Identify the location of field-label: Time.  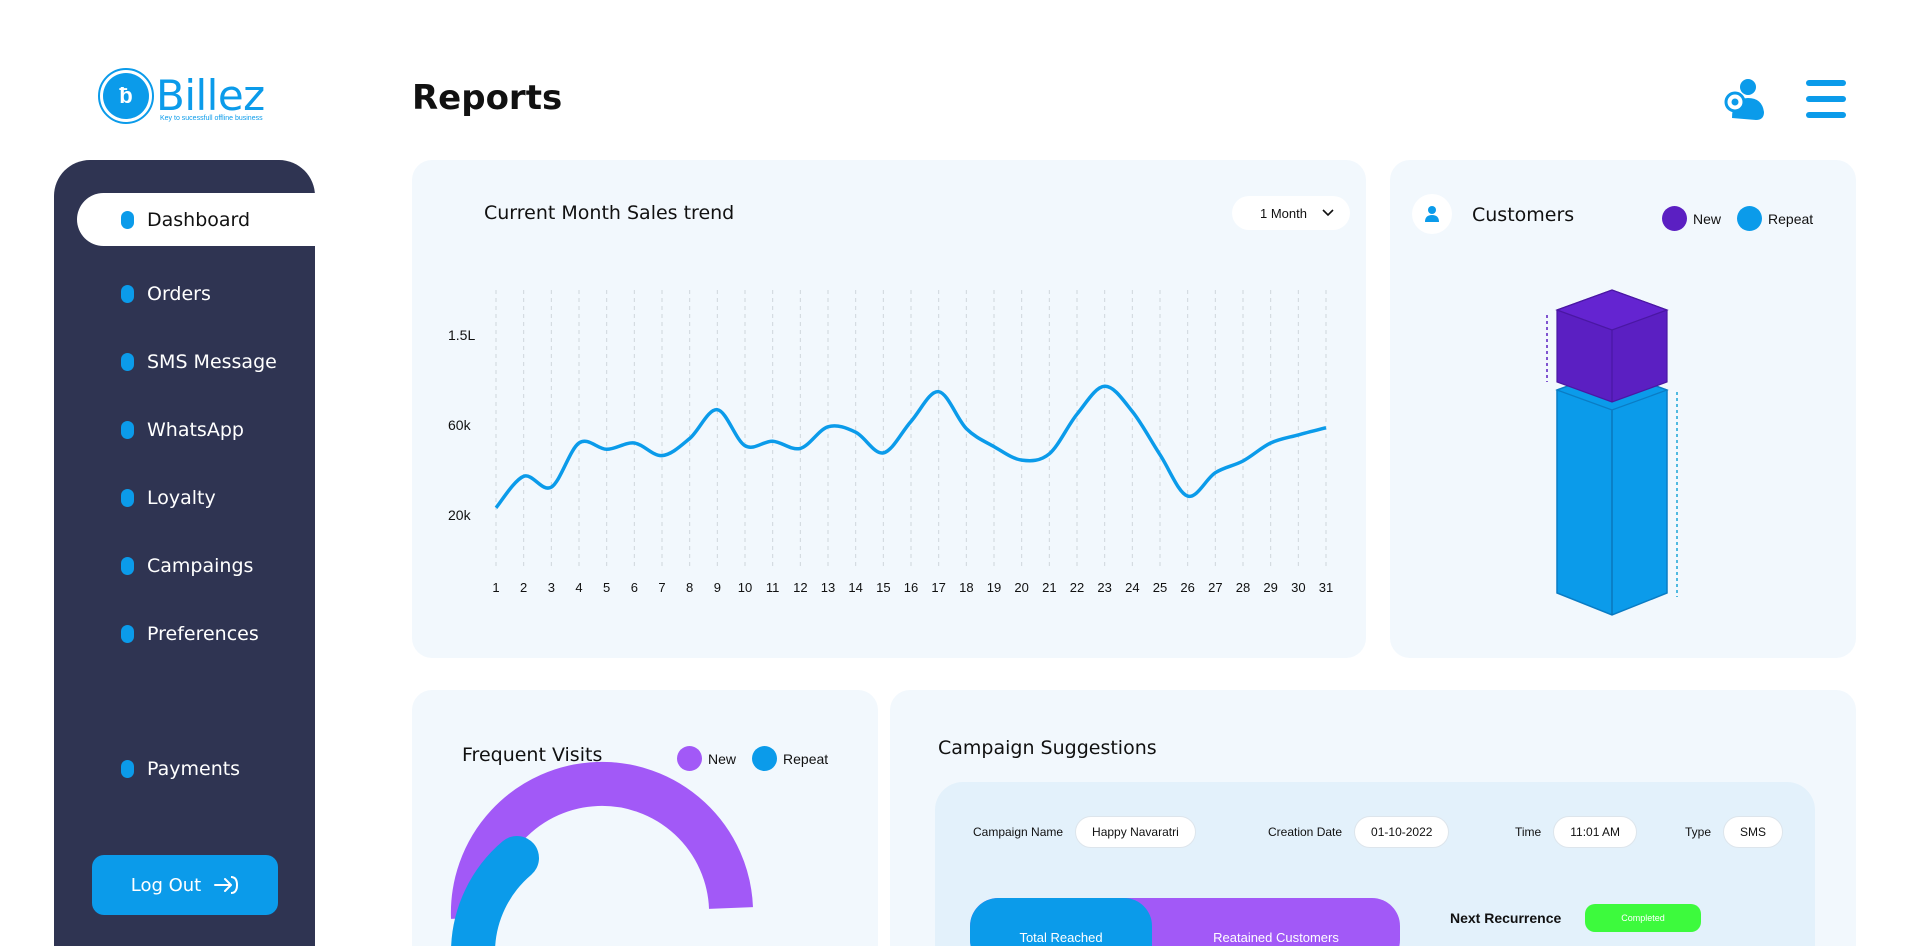
(1528, 832).